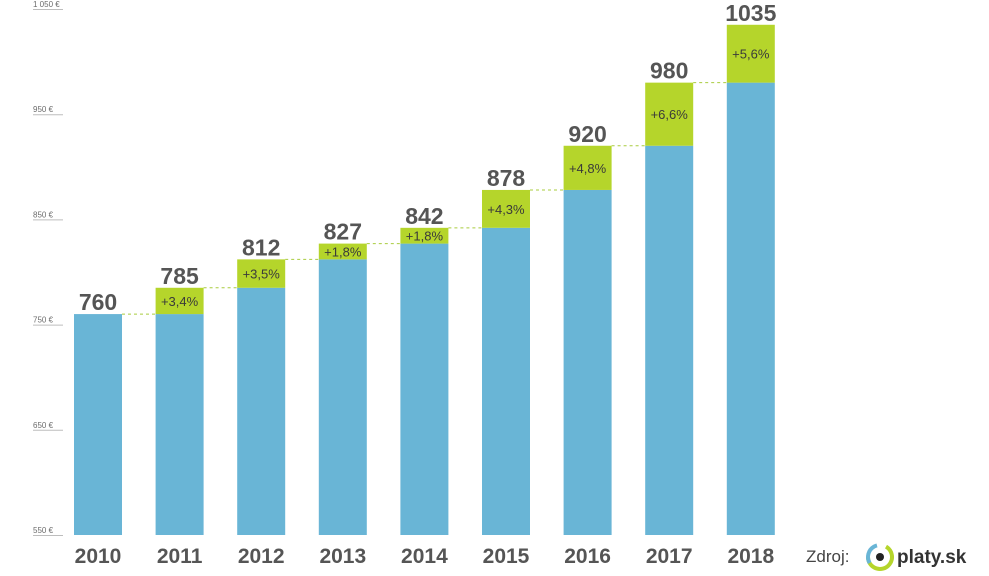 The width and height of the screenshot is (989, 576). What do you see at coordinates (587, 134) in the screenshot?
I see `value-label: 920` at bounding box center [587, 134].